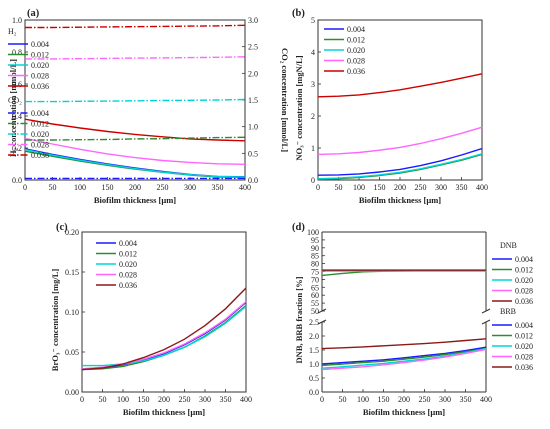 The height and width of the screenshot is (429, 550). I want to click on y-tick-label: 0.00, so click(72, 392).